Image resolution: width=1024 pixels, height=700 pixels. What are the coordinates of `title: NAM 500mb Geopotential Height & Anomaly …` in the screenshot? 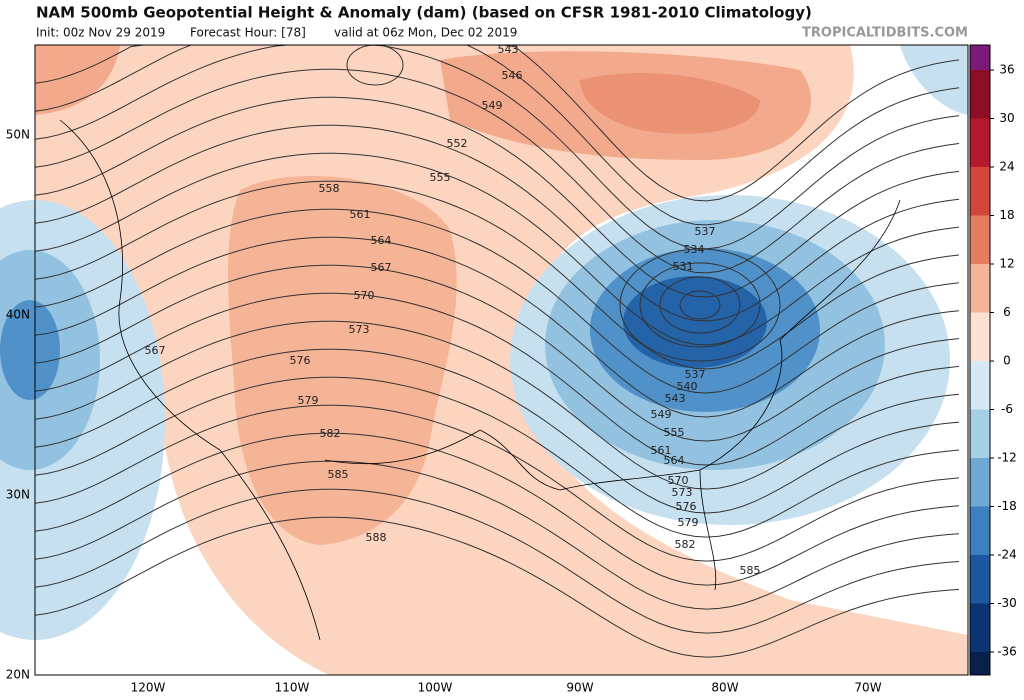 It's located at (424, 13).